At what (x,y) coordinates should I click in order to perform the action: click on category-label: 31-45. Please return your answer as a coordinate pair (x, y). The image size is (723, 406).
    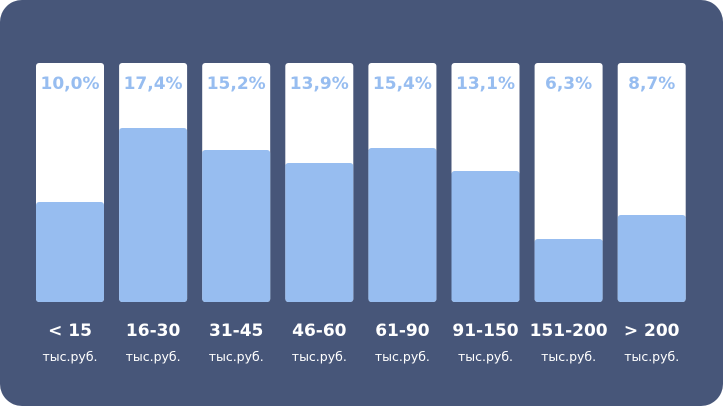
    Looking at the image, I should click on (236, 331).